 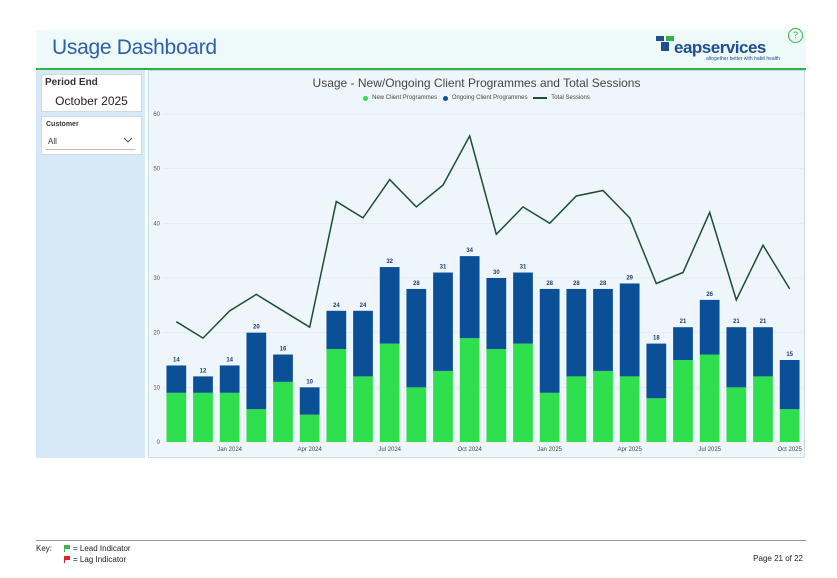 I want to click on x-tick-label: Jan 2024, so click(x=229, y=450).